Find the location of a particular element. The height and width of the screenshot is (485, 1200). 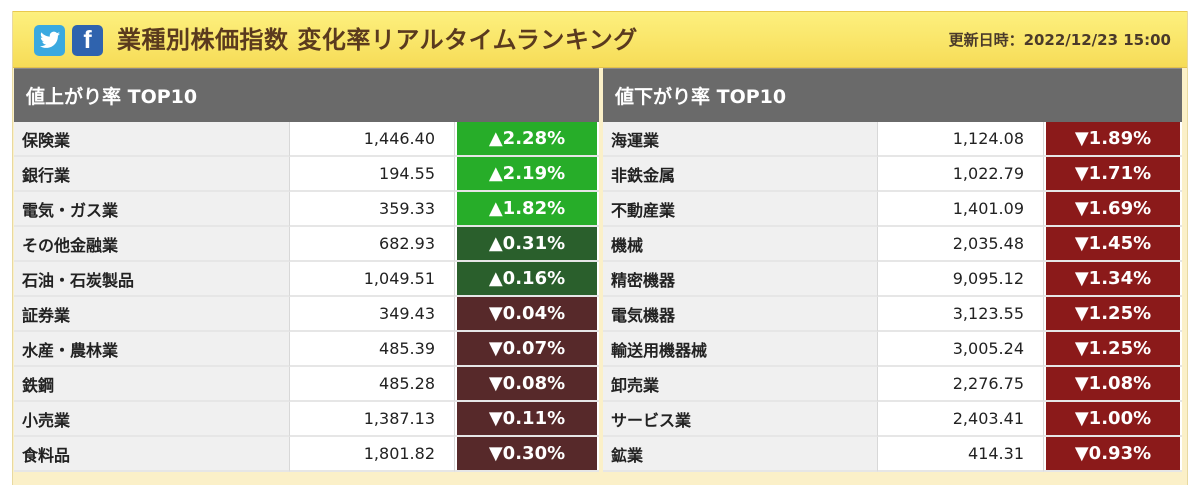

table-row: 電気機器 3,123.55 ▼1.25% is located at coordinates (892, 314).